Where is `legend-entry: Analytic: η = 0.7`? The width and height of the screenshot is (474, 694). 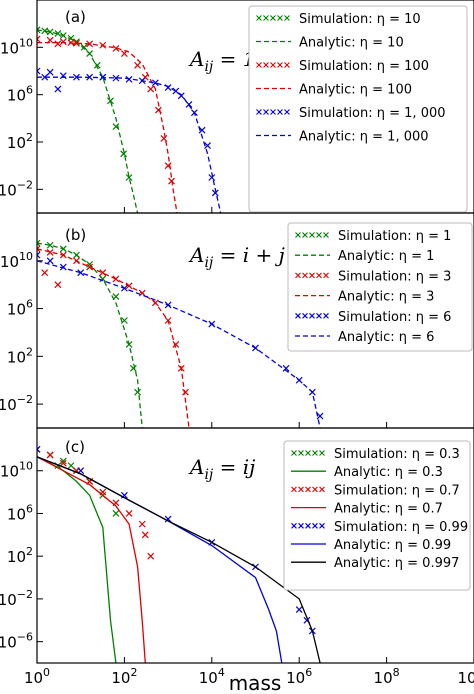
legend-entry: Analytic: η = 0.7 is located at coordinates (367, 509).